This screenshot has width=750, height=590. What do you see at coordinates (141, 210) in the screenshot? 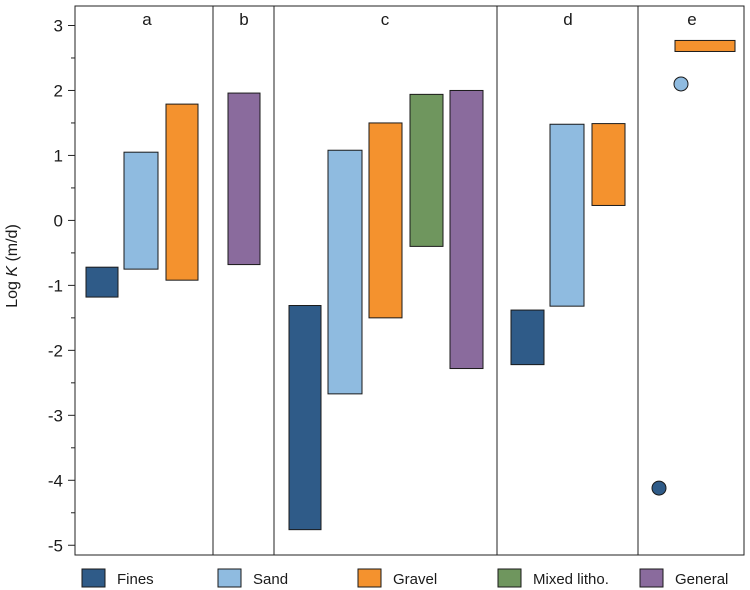
I see `range-bar-a-sand` at bounding box center [141, 210].